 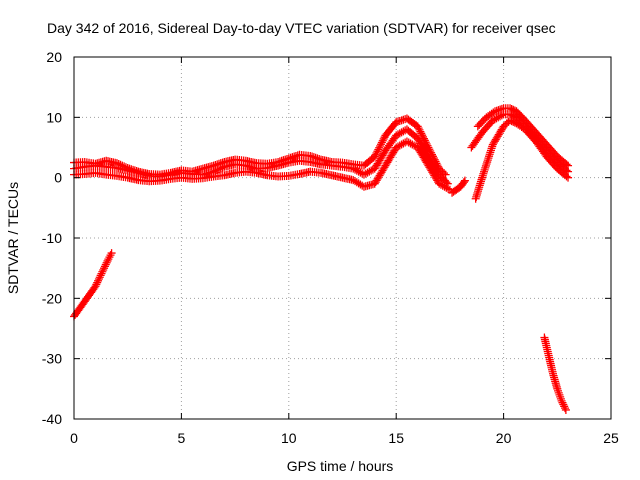 I want to click on y-tick-label: -20, so click(x=52, y=298).